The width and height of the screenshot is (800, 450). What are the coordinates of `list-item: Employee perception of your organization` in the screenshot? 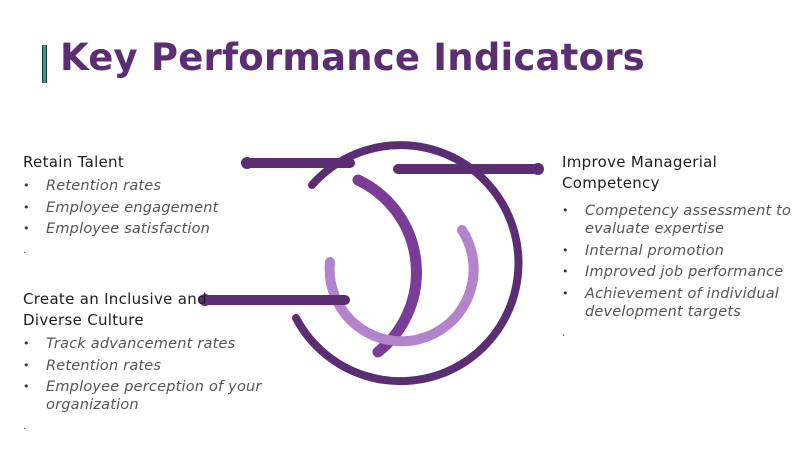 It's located at (154, 396).